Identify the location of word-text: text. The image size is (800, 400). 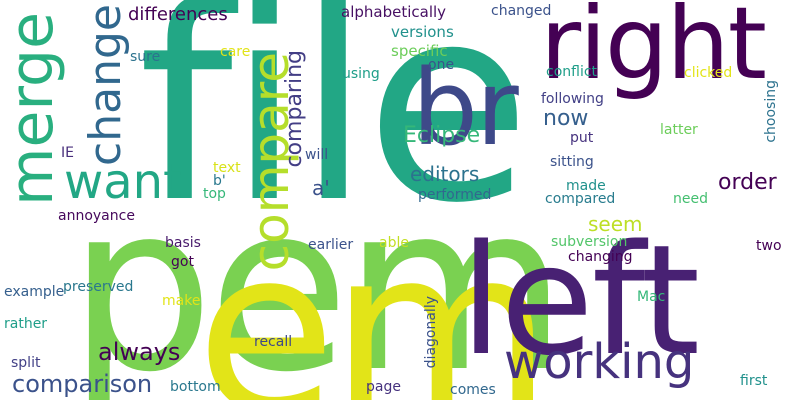
(227, 168).